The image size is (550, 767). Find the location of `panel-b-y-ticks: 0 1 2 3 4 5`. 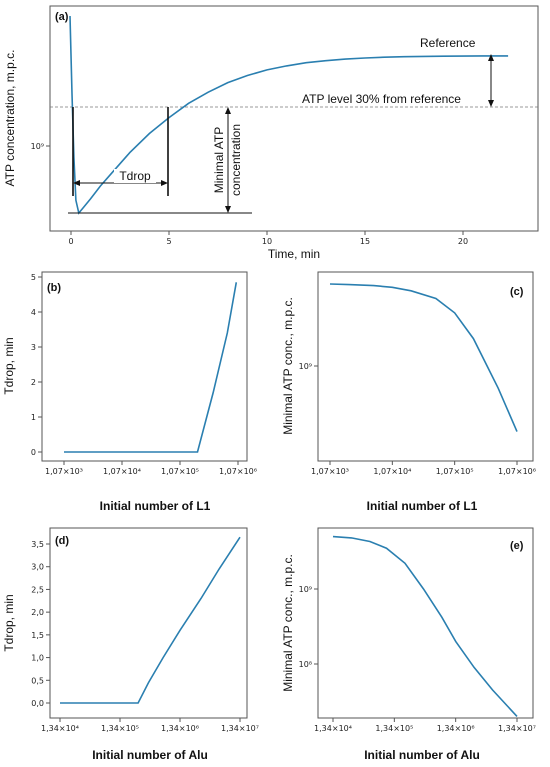

panel-b-y-ticks: 0 1 2 3 4 5 is located at coordinates (36, 365).